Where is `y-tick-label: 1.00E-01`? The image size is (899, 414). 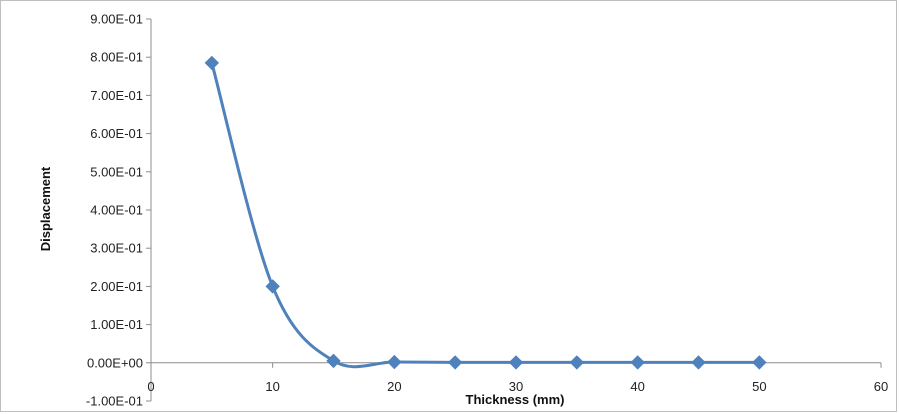
y-tick-label: 1.00E-01 is located at coordinates (116, 324).